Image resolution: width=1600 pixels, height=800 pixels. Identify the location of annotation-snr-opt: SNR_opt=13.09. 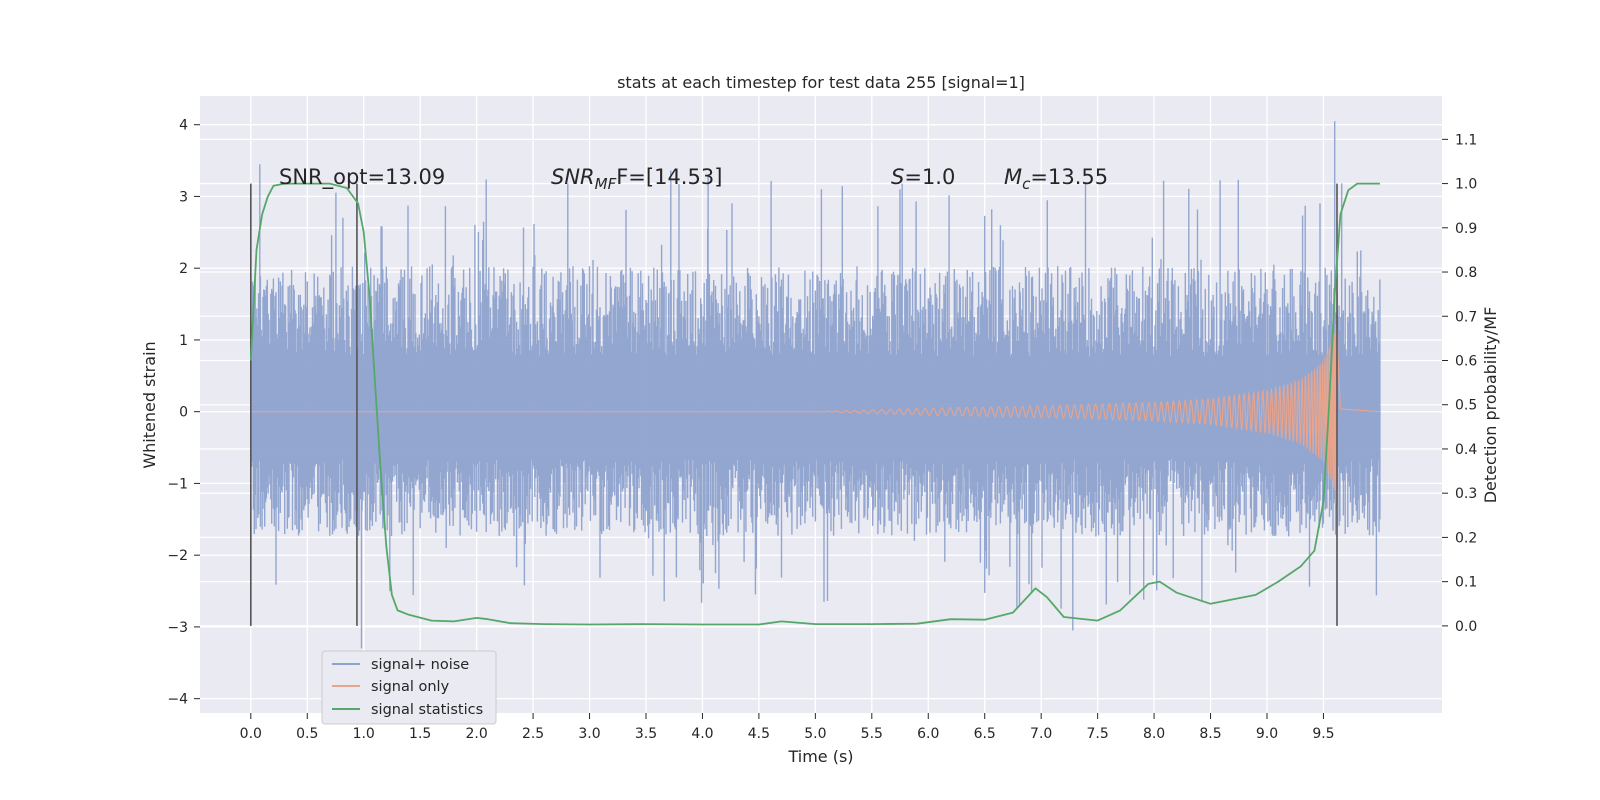
(362, 177).